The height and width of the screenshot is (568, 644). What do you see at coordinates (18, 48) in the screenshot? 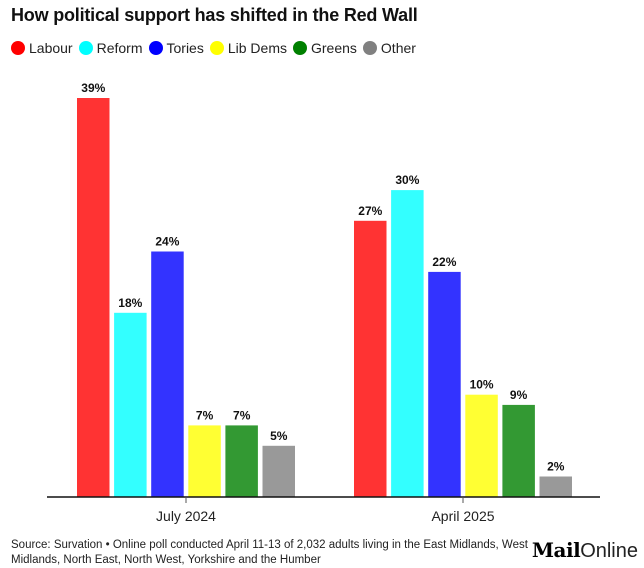
I see `legend-dot-labour` at bounding box center [18, 48].